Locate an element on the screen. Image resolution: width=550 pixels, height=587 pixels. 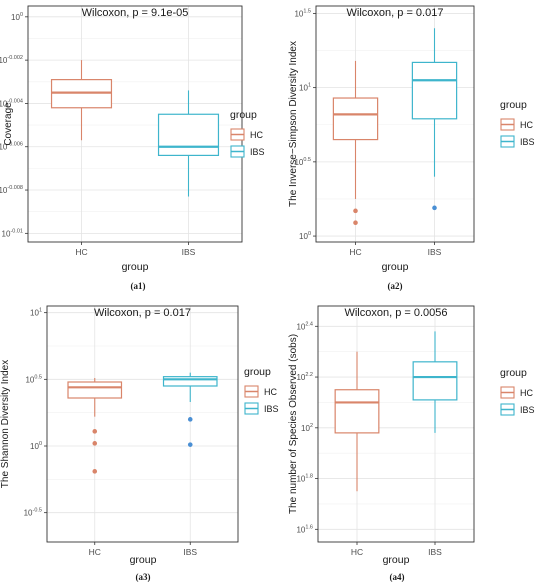
y-axis-title: The Shannon Diversity Index is located at coordinates (5, 424).